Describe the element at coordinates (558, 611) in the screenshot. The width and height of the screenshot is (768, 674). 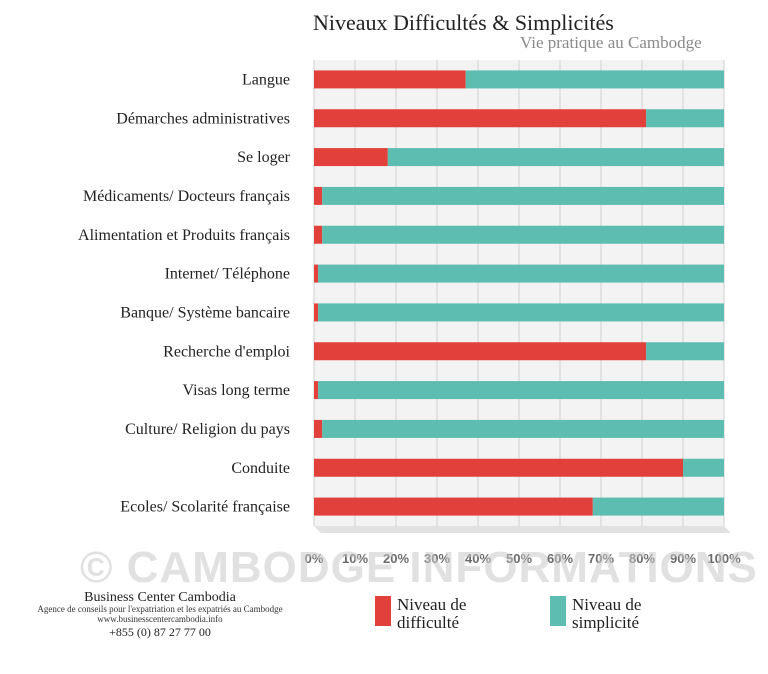
I see `legend-swatch-simplicity` at that location.